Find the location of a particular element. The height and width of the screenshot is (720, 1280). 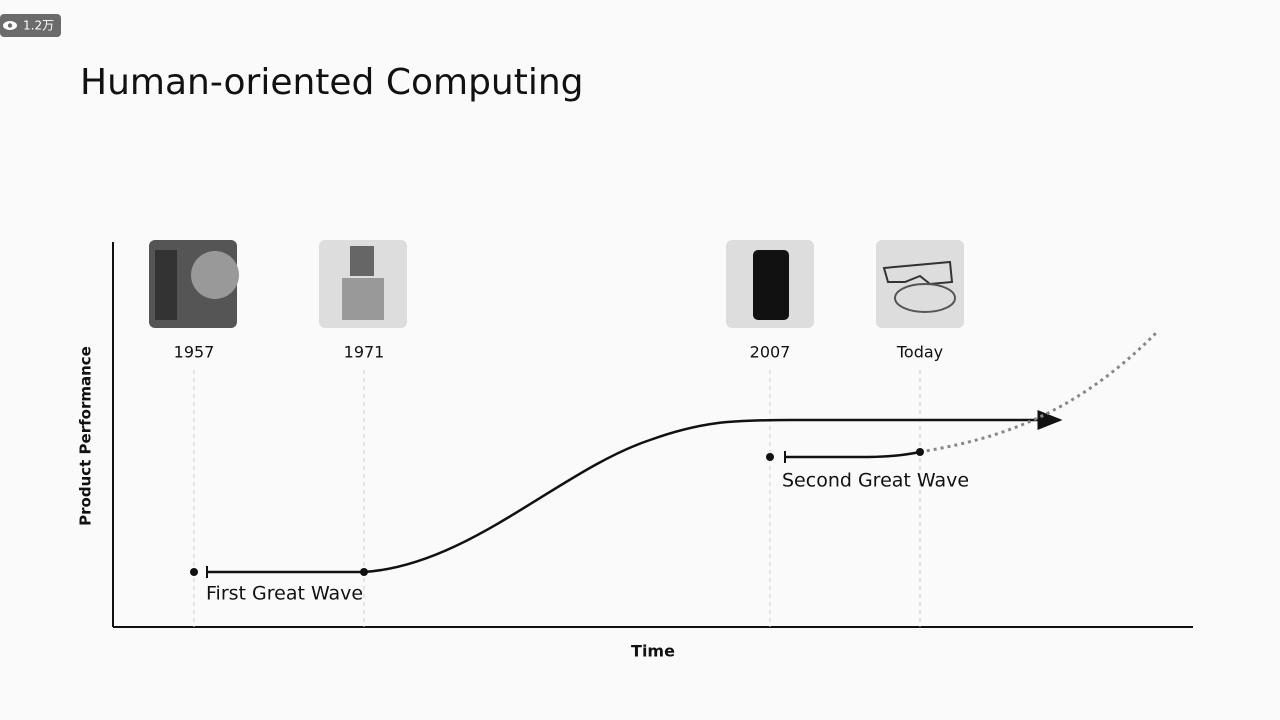

slide-title: Human-oriented Computing is located at coordinates (332, 82).